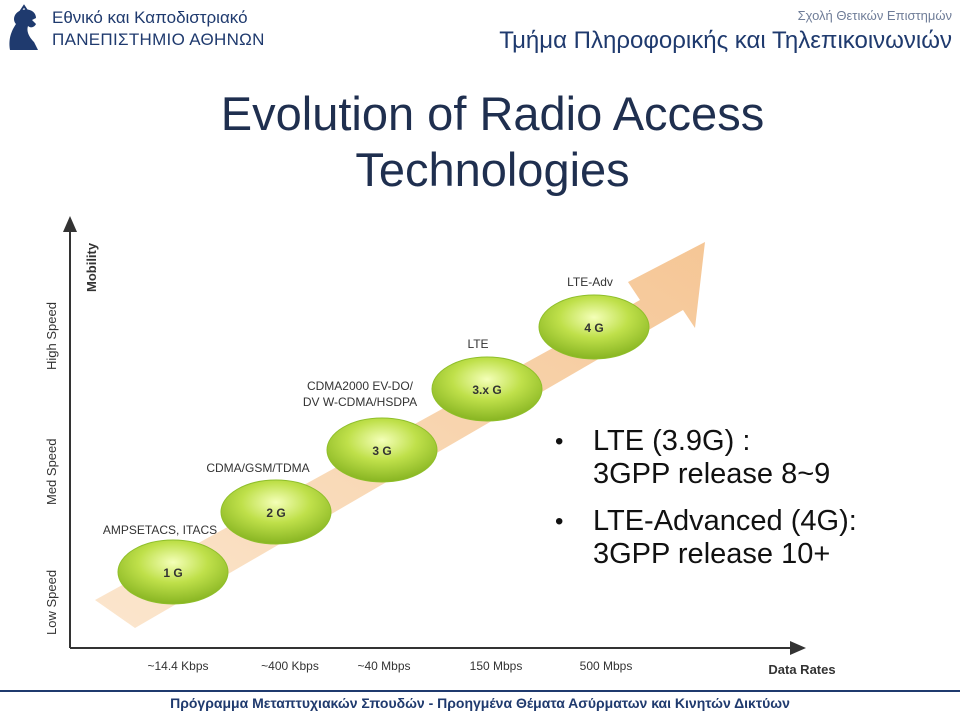 This screenshot has width=960, height=717. Describe the element at coordinates (166, 564) in the screenshot. I see `generation-1g: 1 G AMPSETACS, ITACS` at that location.